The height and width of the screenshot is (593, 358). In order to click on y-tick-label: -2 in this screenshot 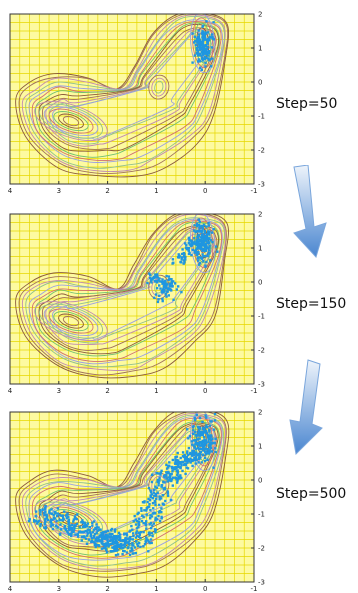, I will do `click(261, 351)`.